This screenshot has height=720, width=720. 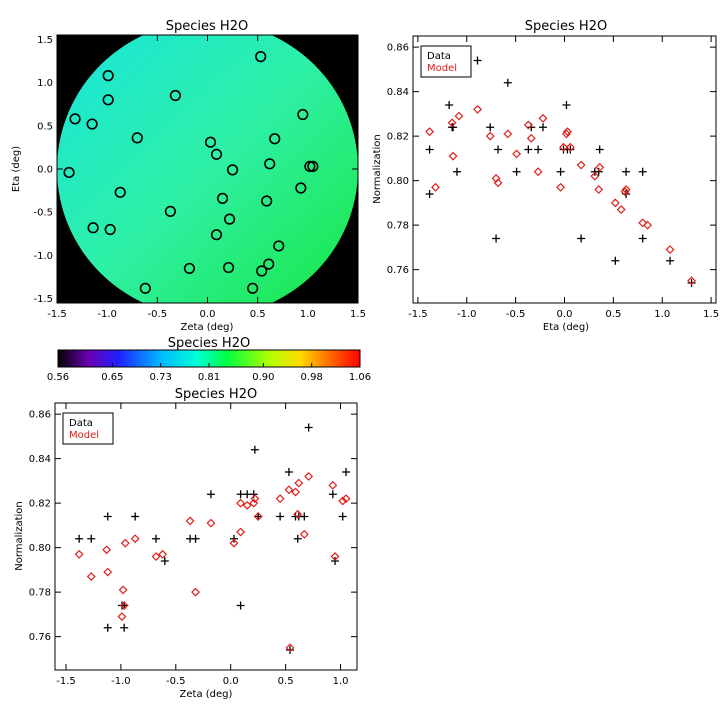 What do you see at coordinates (398, 92) in the screenshot?
I see `eta-y-tick-label: 0.84` at bounding box center [398, 92].